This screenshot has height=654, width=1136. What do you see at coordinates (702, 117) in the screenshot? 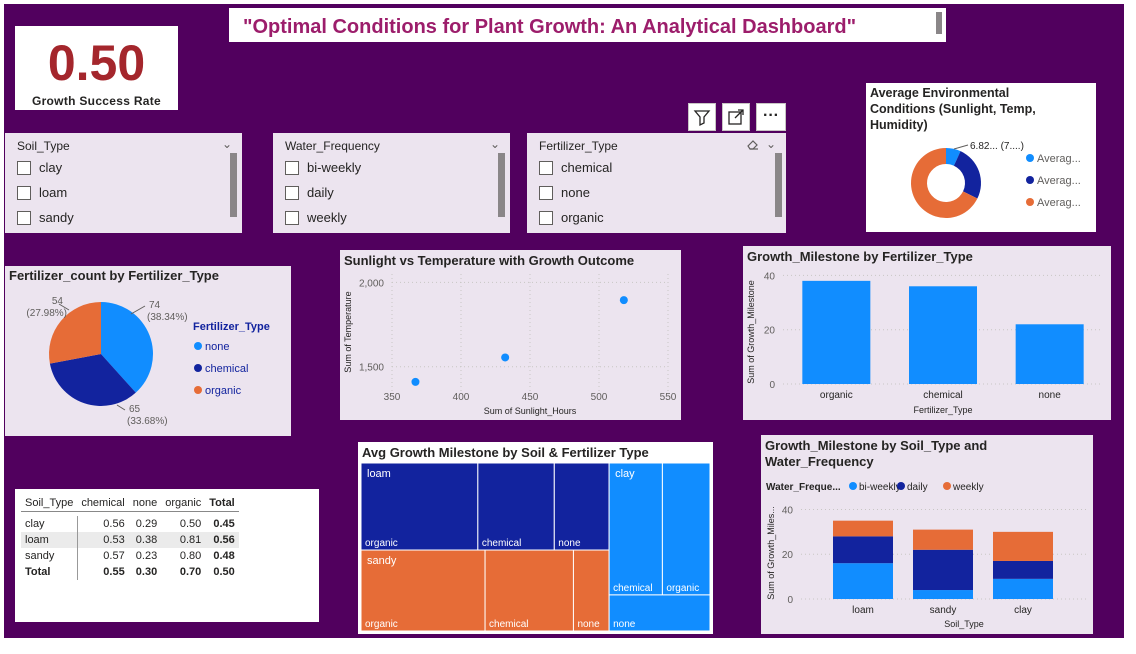
I see `filter-icon` at bounding box center [702, 117].